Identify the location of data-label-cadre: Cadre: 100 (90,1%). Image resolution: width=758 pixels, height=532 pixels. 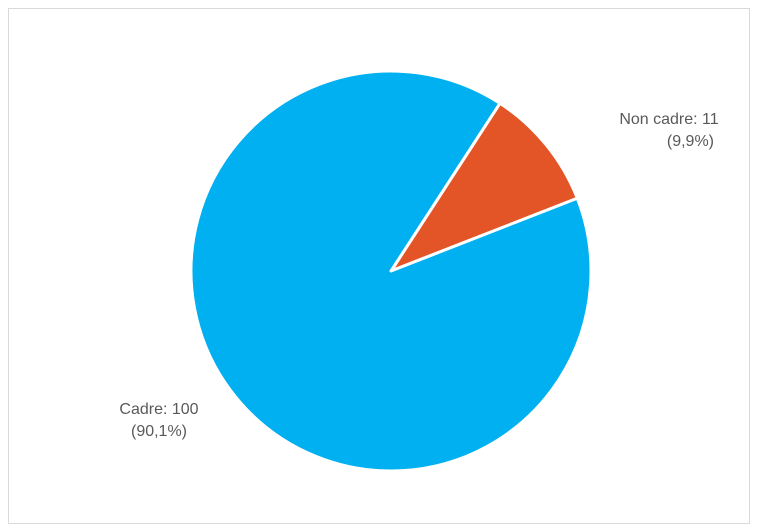
(159, 421).